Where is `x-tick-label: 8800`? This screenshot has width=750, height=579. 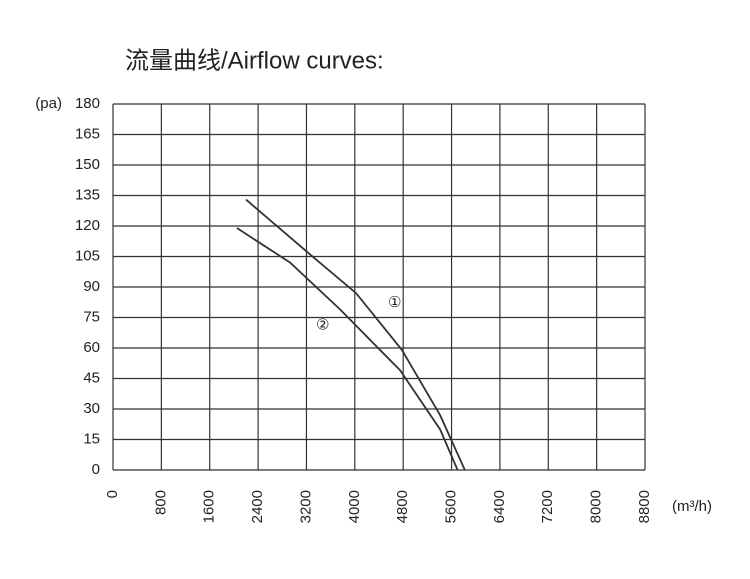
x-tick-label: 8800 is located at coordinates (644, 506).